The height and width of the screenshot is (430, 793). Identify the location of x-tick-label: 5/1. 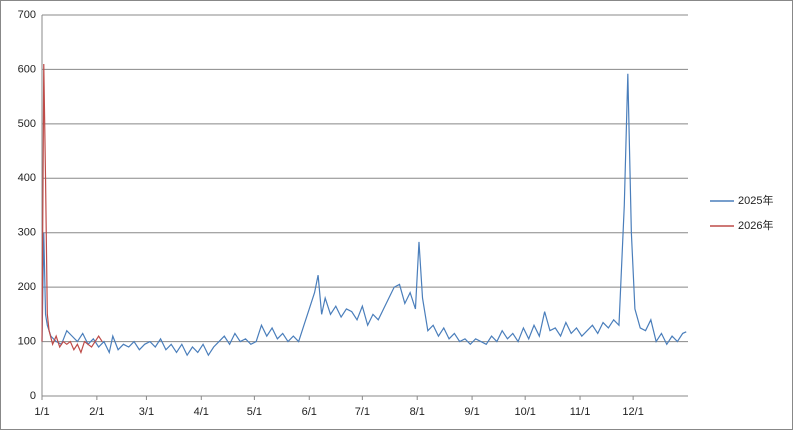
(254, 412).